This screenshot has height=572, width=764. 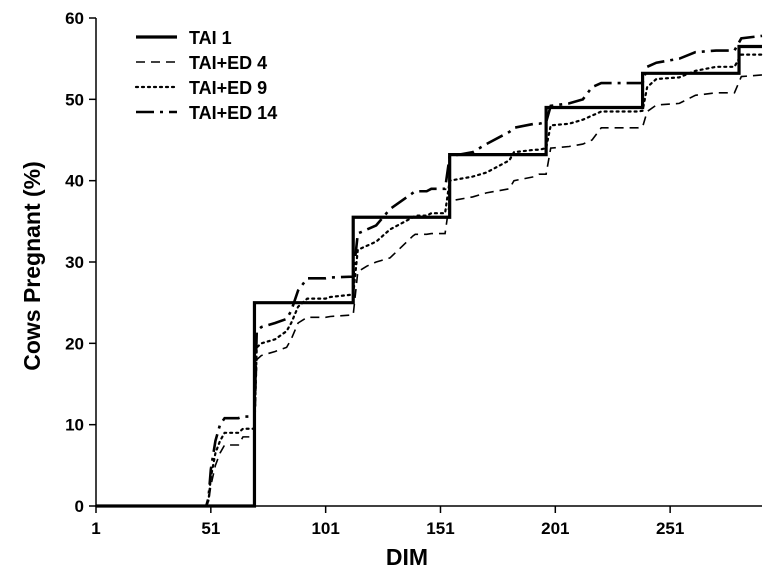 What do you see at coordinates (74, 18) in the screenshot?
I see `y-tick-label: 60` at bounding box center [74, 18].